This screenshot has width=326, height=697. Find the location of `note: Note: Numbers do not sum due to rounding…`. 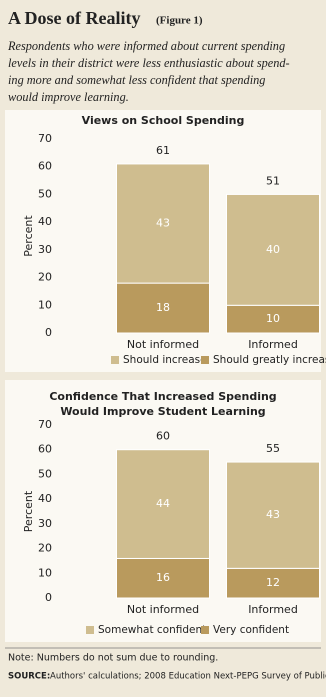

note: Note: Numbers do not sum due to rounding… is located at coordinates (113, 658).